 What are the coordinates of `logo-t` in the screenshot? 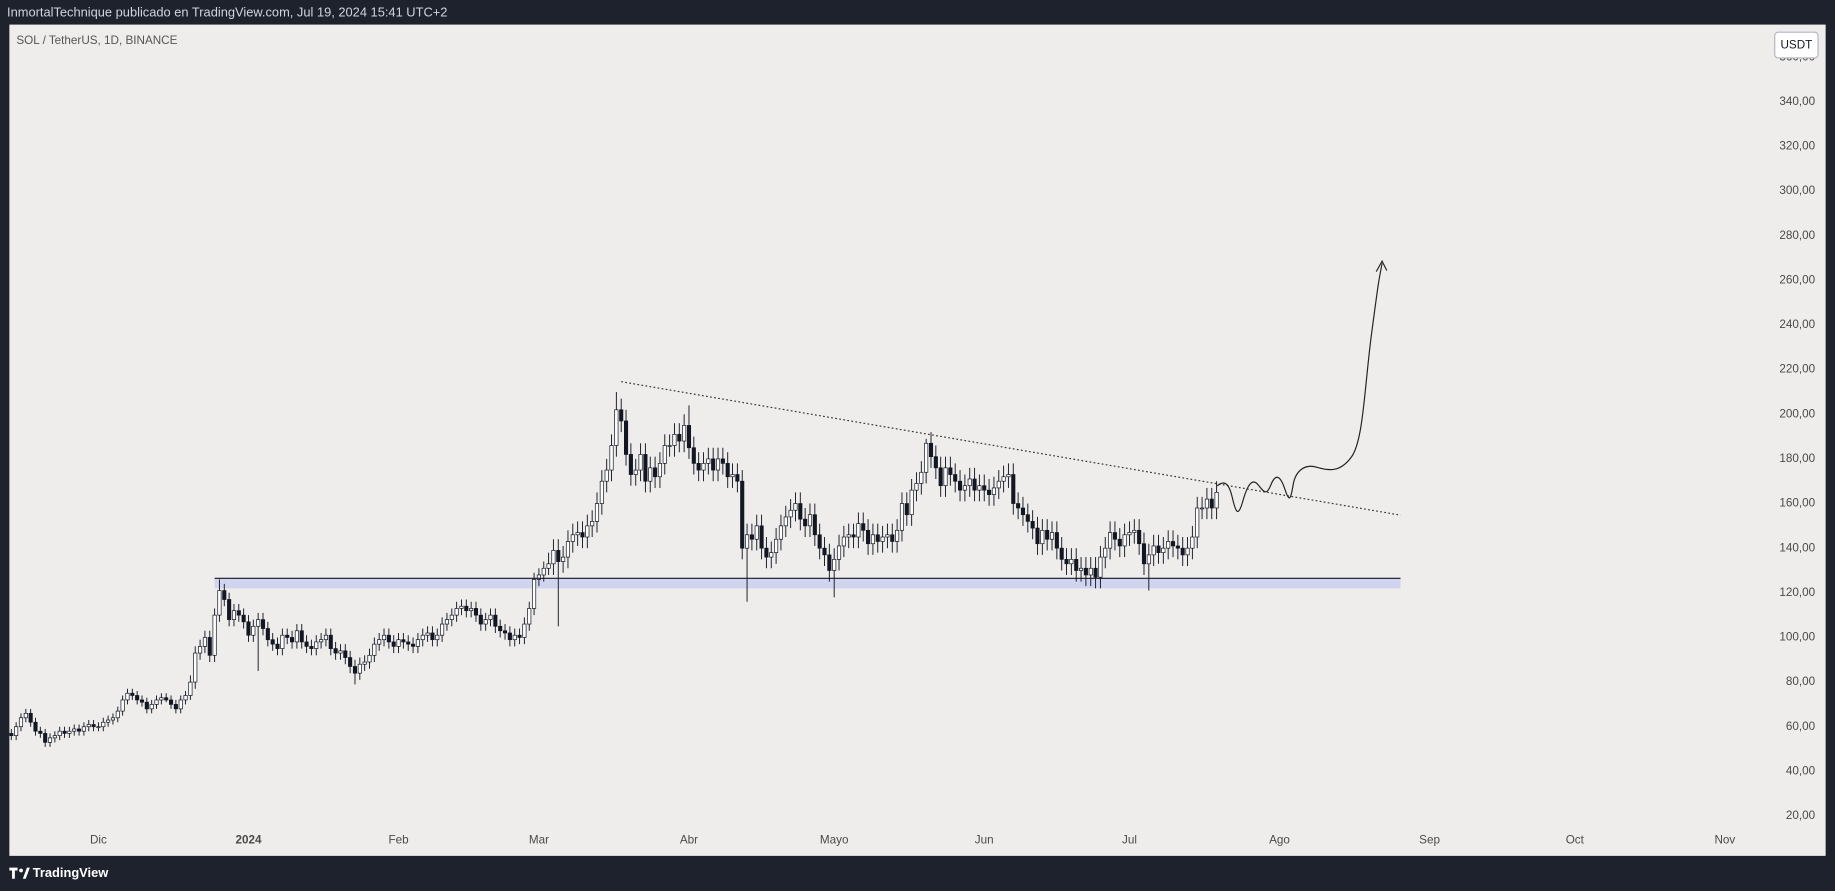 It's located at (13, 873).